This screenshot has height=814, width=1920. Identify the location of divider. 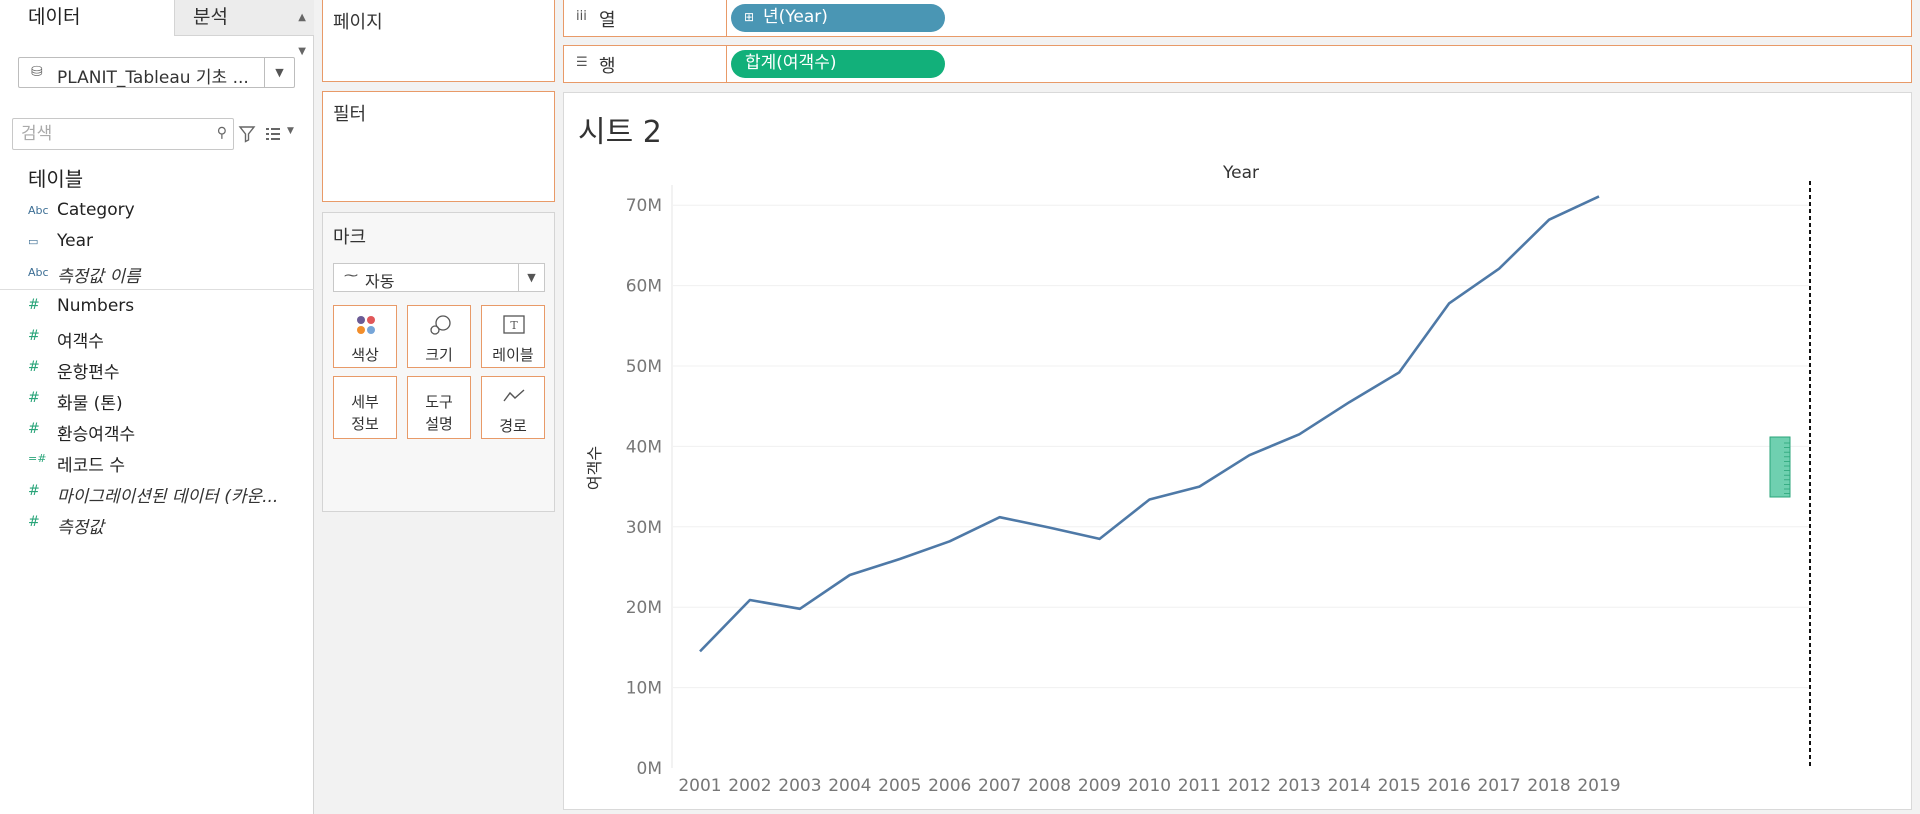
(157, 289).